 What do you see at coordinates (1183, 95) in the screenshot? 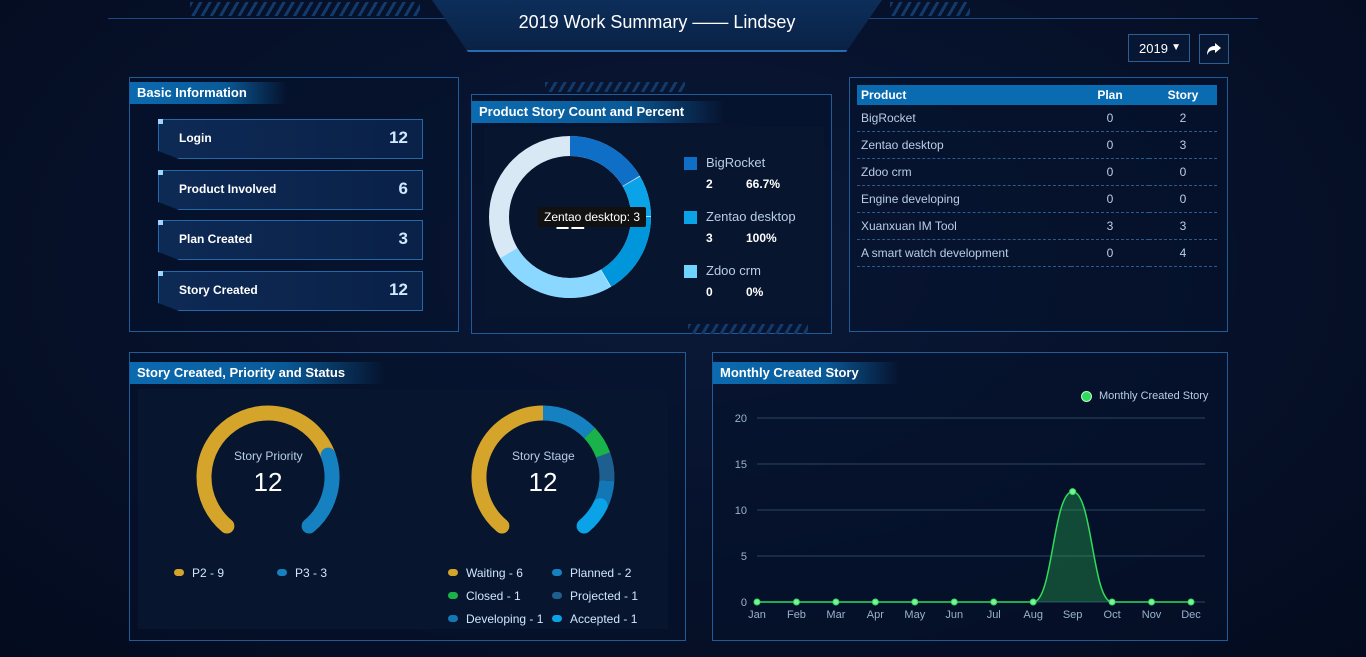
I see `column-header-story: Story` at bounding box center [1183, 95].